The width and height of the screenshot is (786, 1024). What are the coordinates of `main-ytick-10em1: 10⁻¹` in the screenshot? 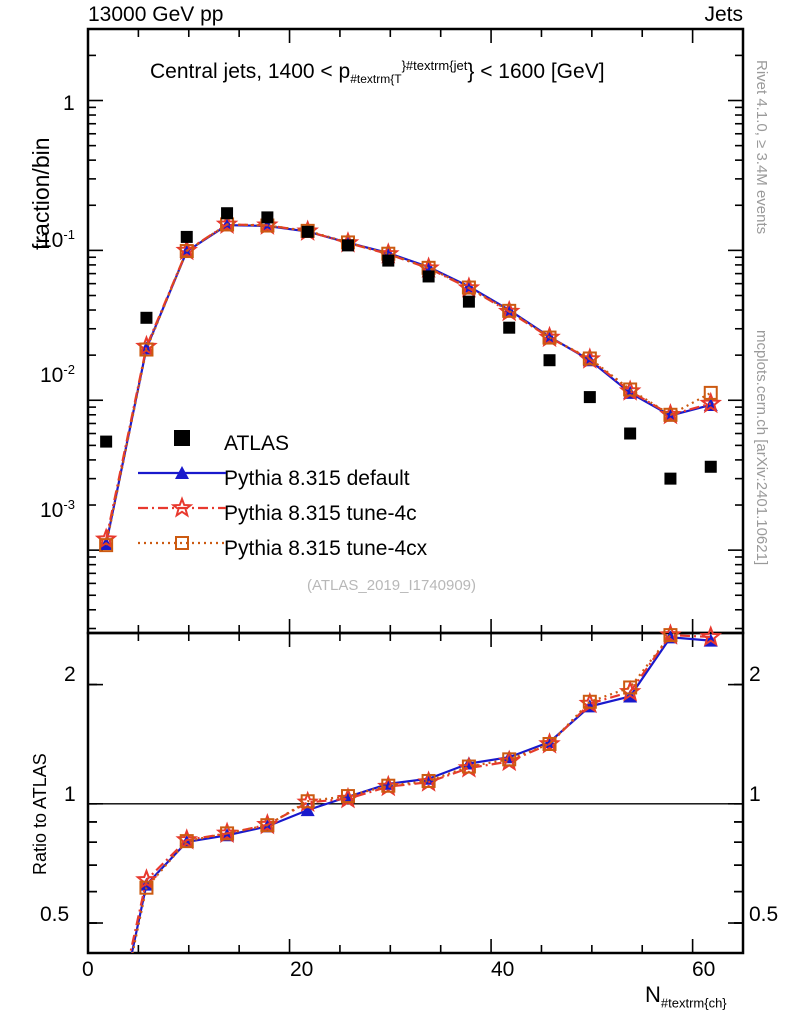 It's located at (57, 239).